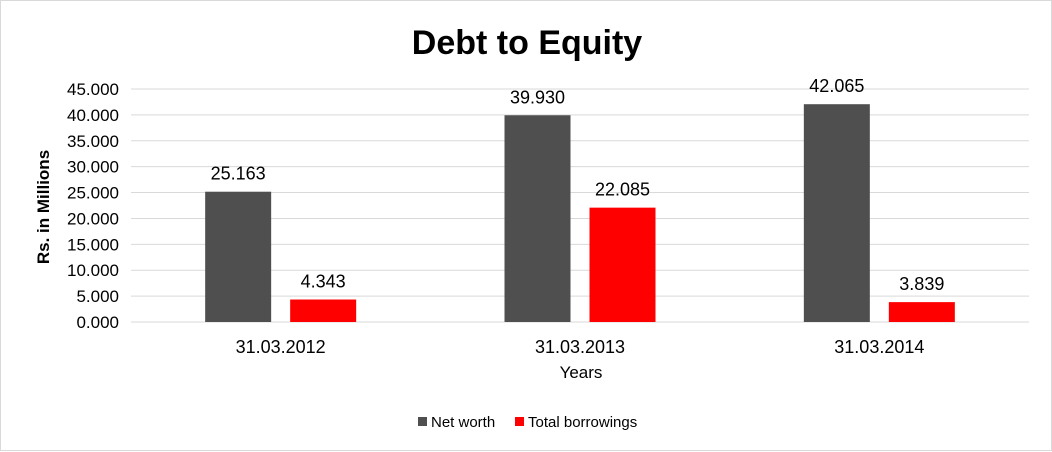 The height and width of the screenshot is (452, 1052). Describe the element at coordinates (93, 270) in the screenshot. I see `y-tick-label: 10.000` at that location.